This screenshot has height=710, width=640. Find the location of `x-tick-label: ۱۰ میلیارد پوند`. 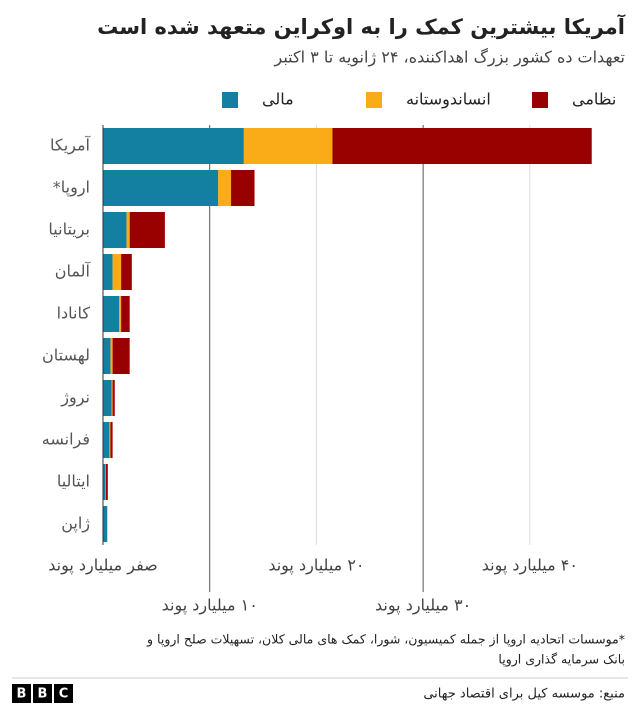

x-tick-label: ۱۰ میلیارد پوند is located at coordinates (210, 606).